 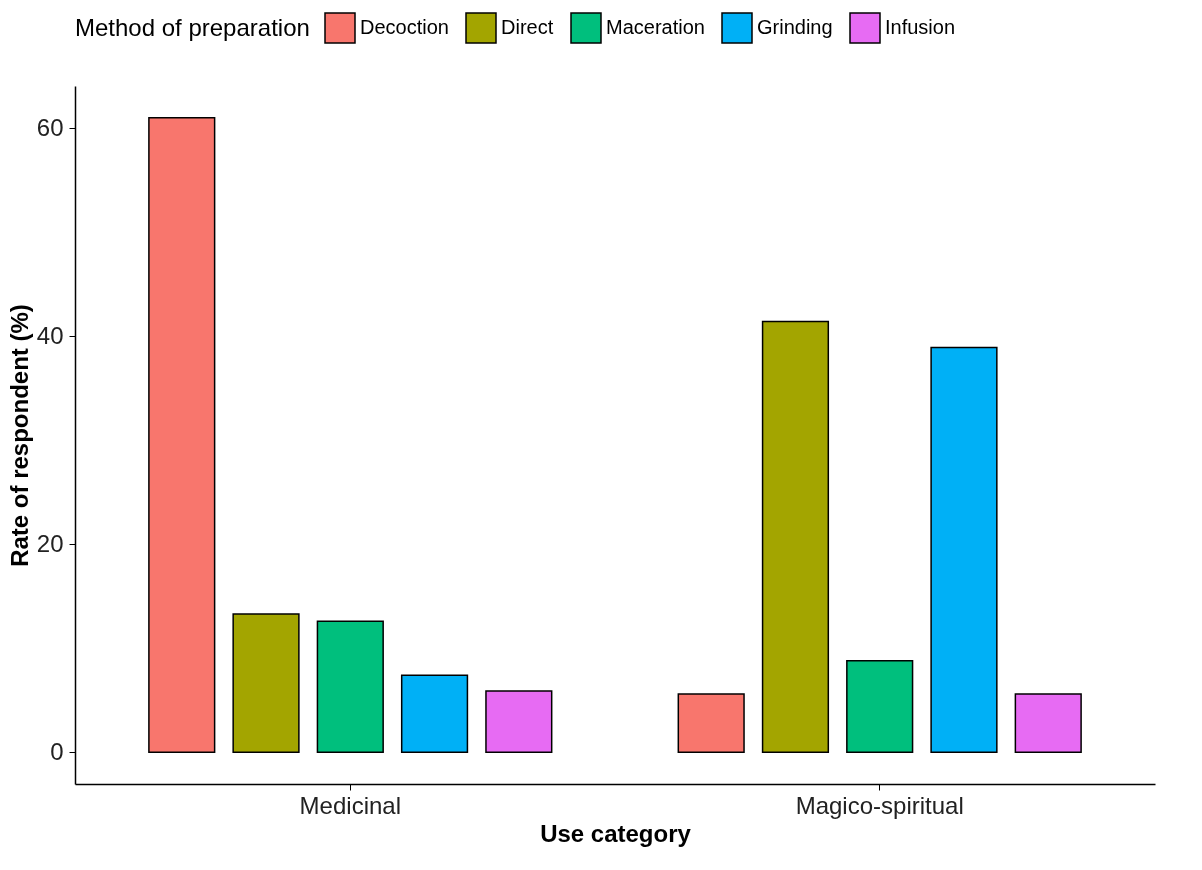 I want to click on x-tick-label: Medicinal, so click(x=350, y=805).